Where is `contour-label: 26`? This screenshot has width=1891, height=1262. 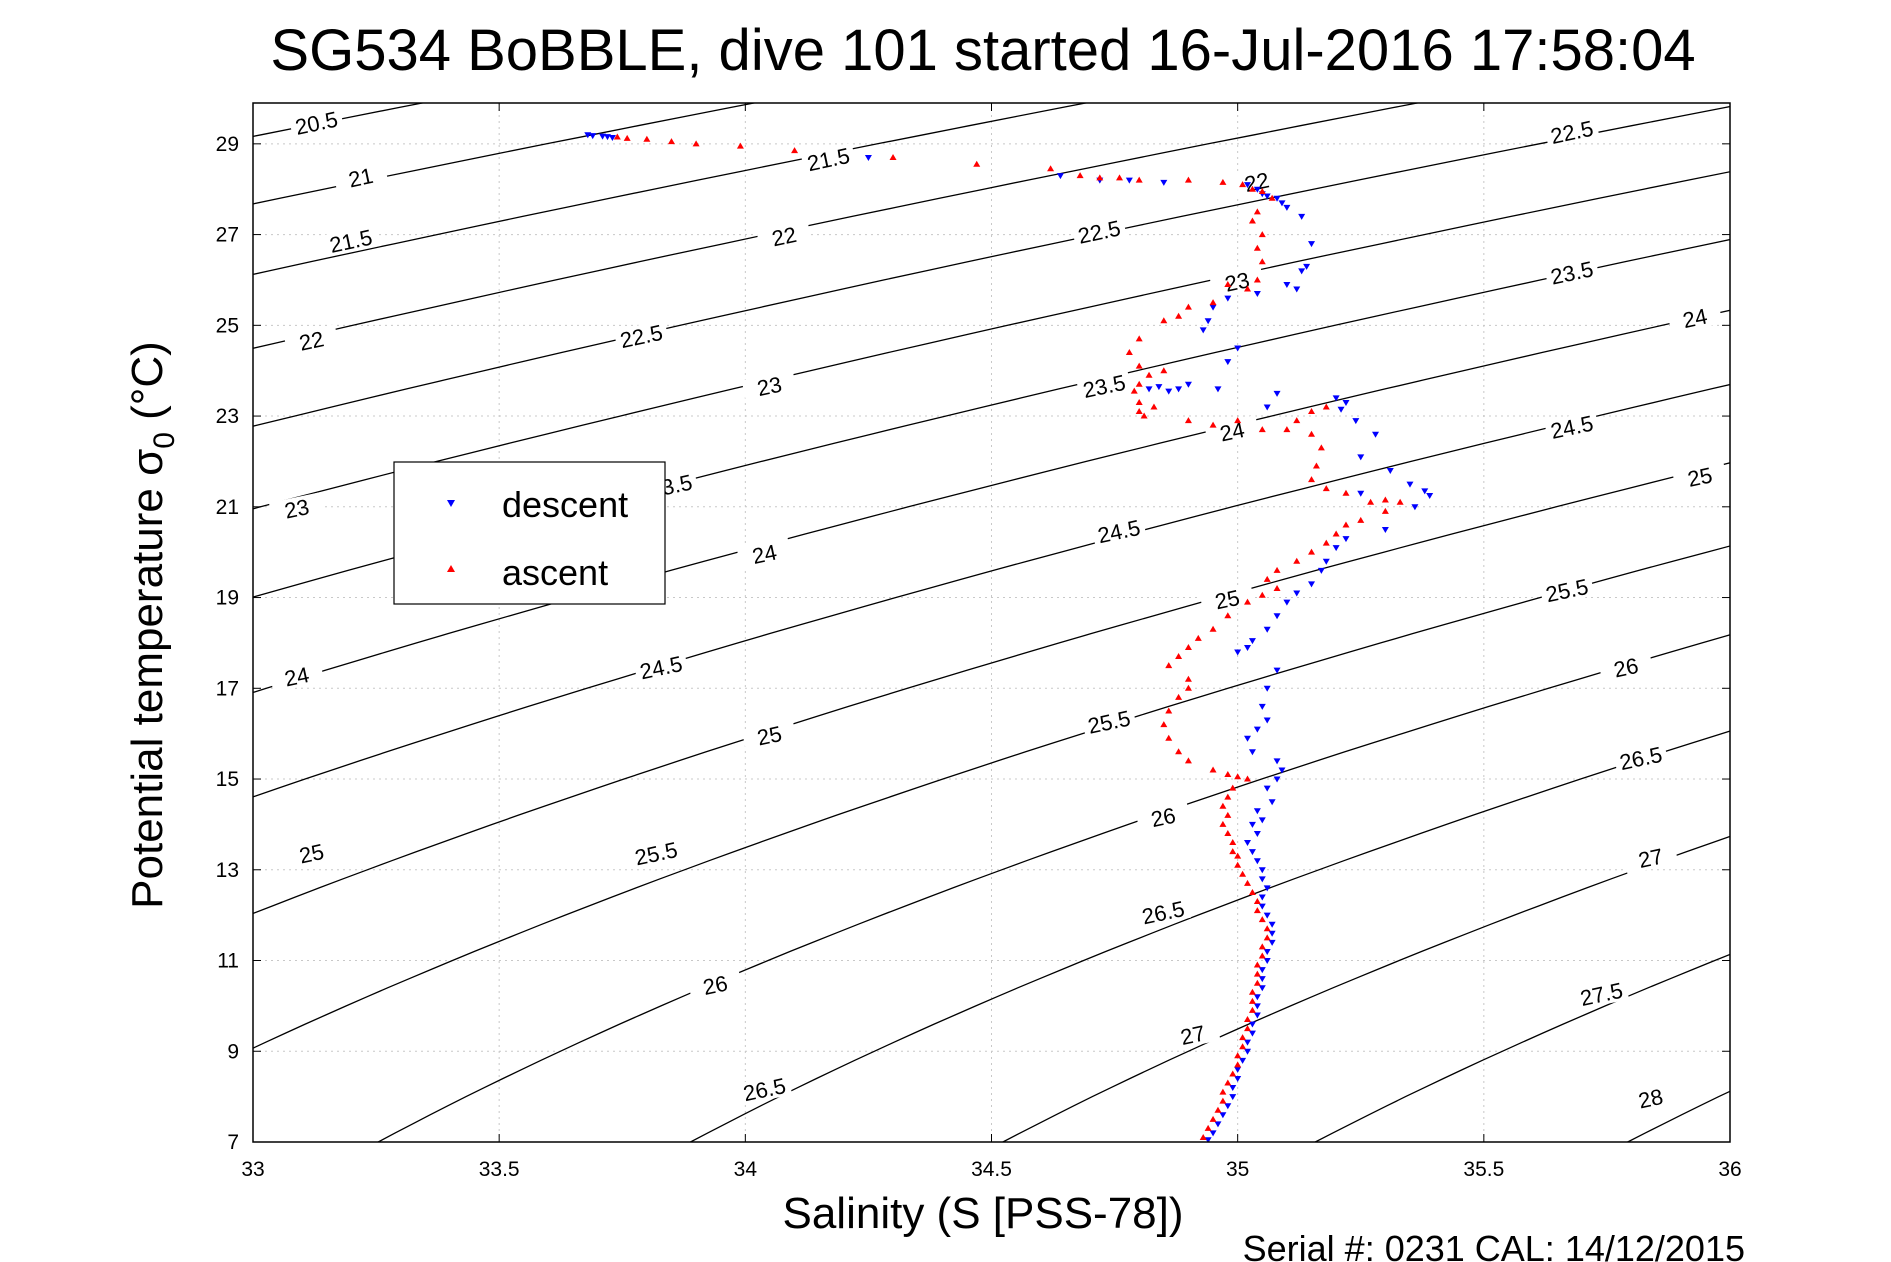 contour-label: 26 is located at coordinates (715, 986).